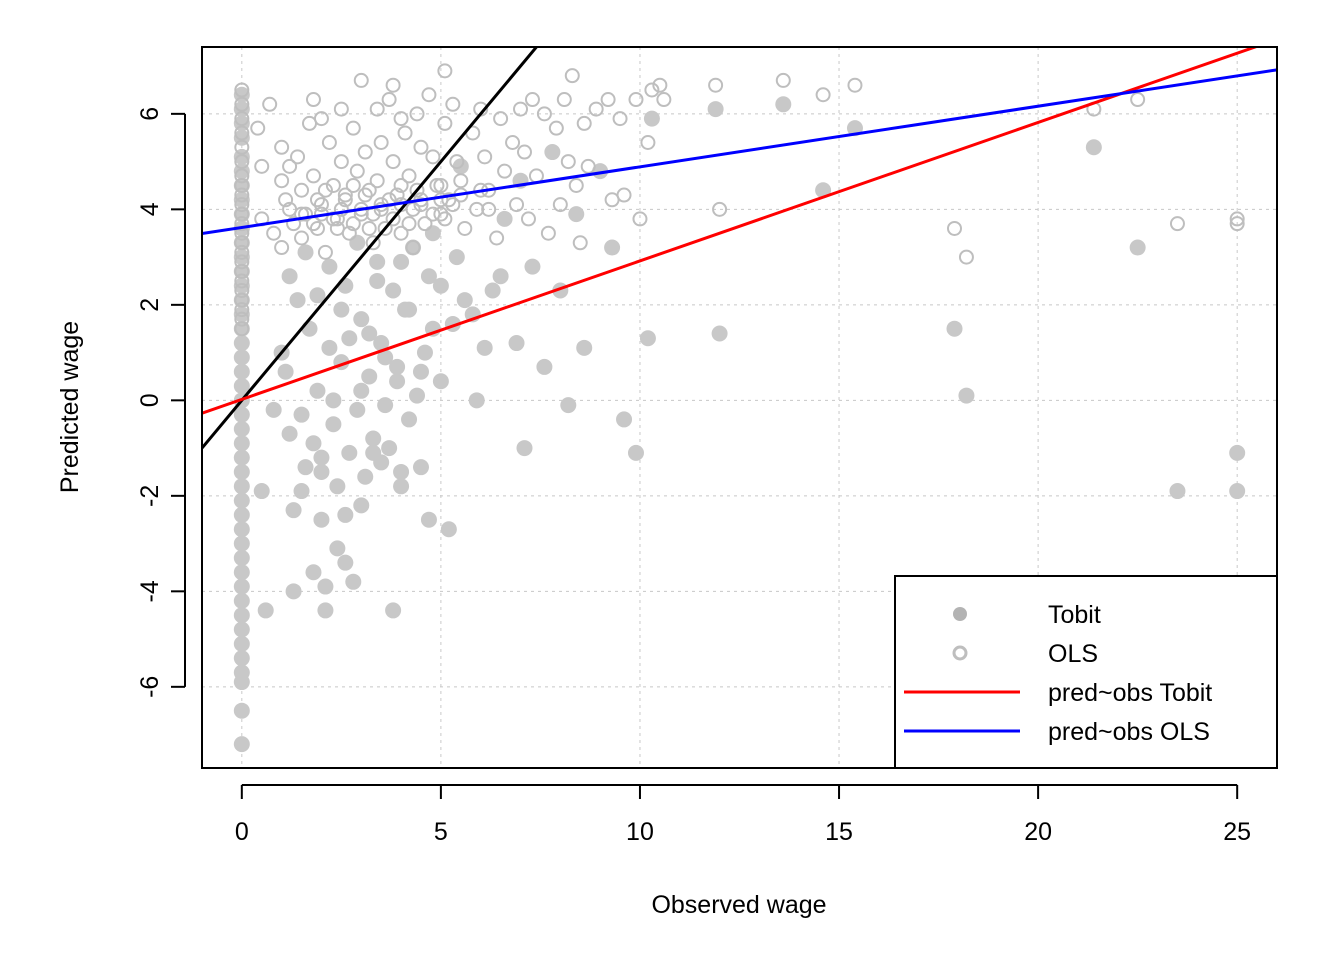  What do you see at coordinates (1130, 693) in the screenshot?
I see `legend-tobit-line-label: pred~obs Tobit` at bounding box center [1130, 693].